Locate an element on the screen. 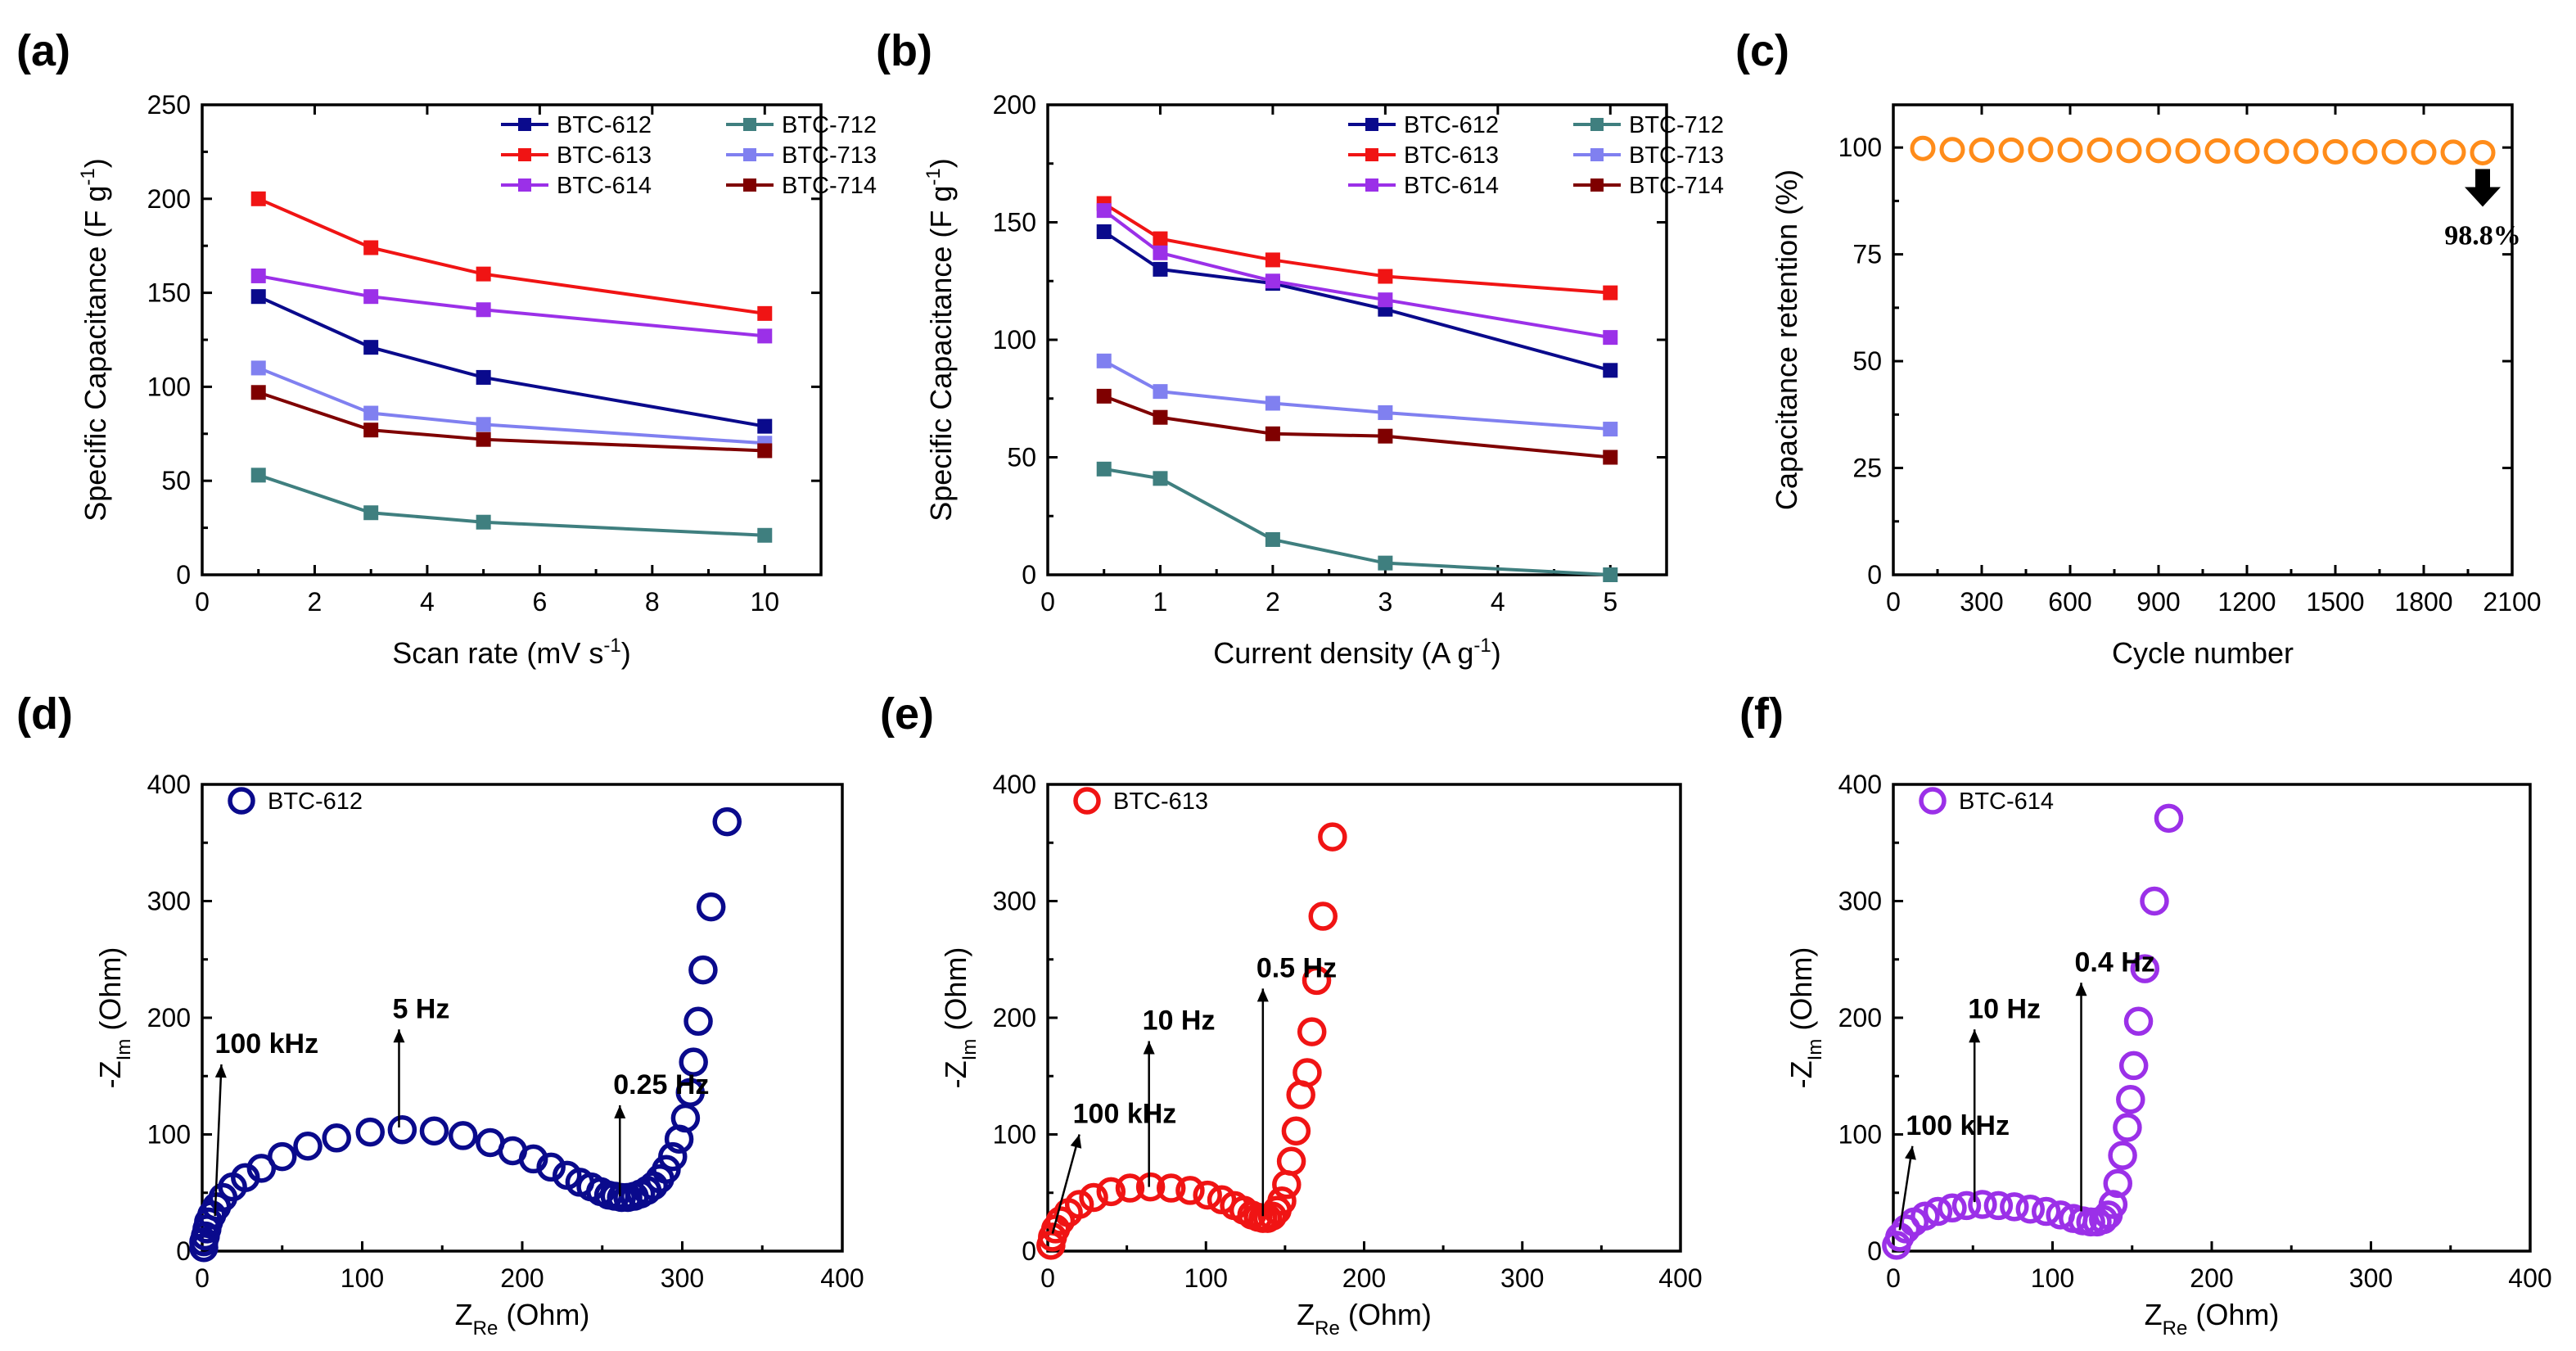  panel-label: (a) is located at coordinates (43, 51).